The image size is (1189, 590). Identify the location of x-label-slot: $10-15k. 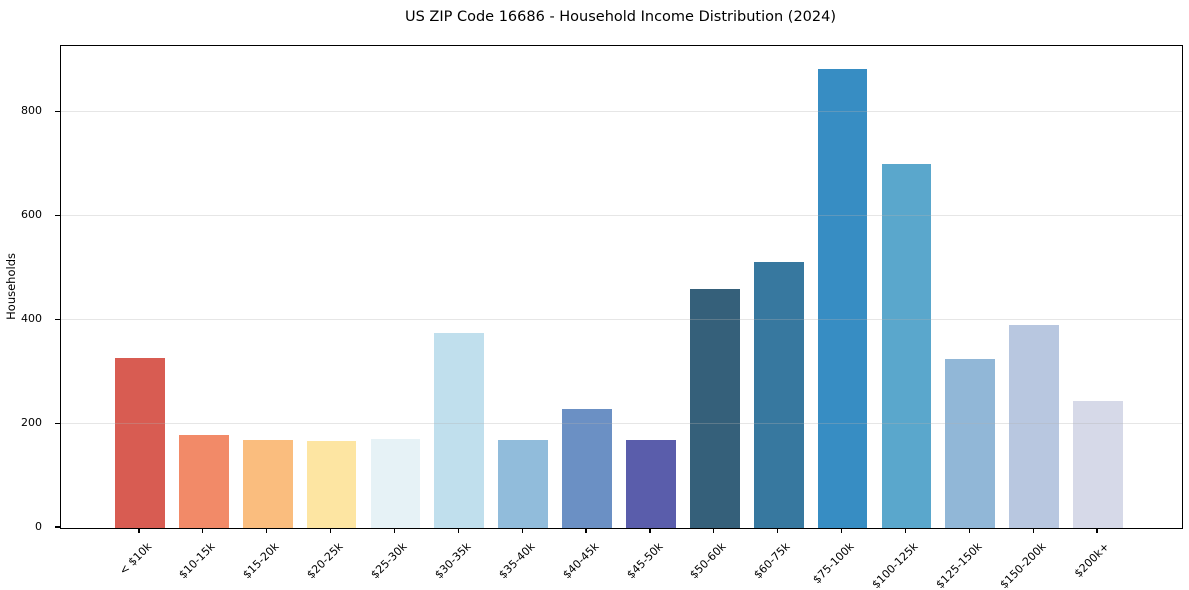
(203, 561).